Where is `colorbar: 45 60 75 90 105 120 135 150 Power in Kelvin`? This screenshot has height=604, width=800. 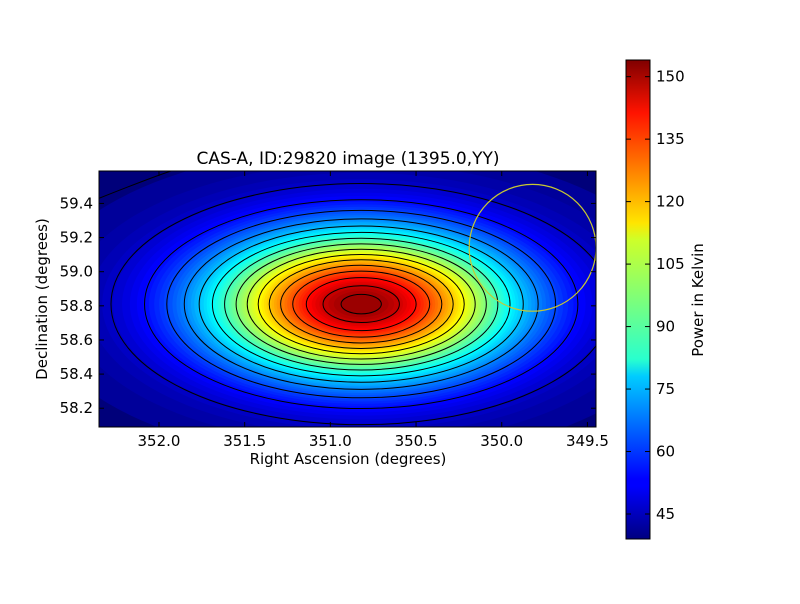
colorbar: 45 60 75 90 105 120 135 150 Power in Kelvin is located at coordinates (666, 299).